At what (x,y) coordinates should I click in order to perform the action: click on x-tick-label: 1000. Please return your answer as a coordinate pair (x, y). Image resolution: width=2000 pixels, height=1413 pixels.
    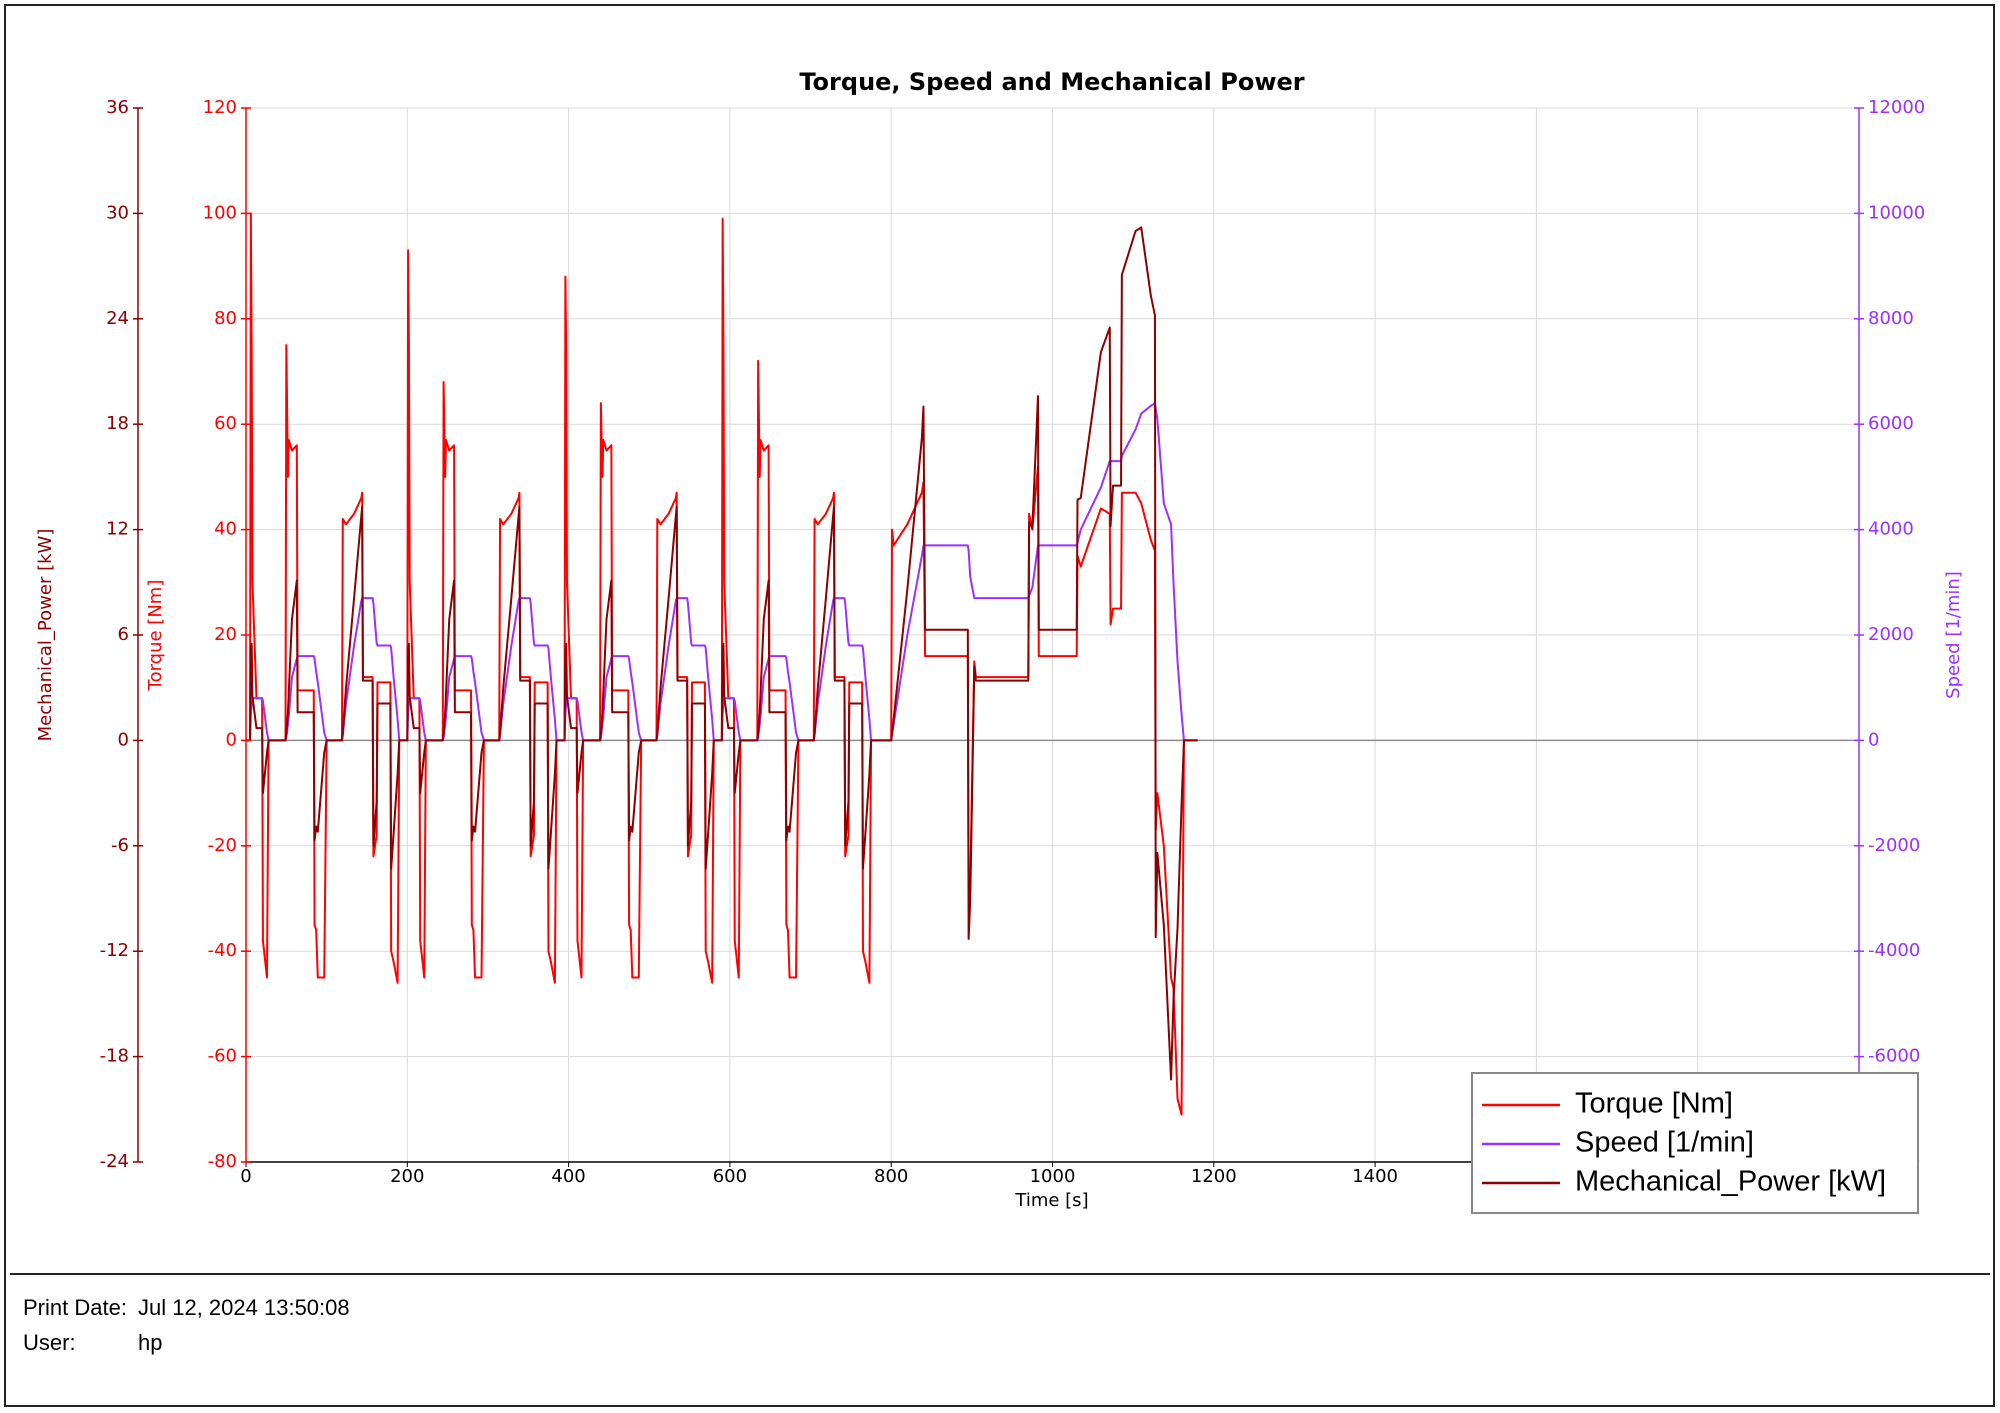
    Looking at the image, I should click on (1053, 1176).